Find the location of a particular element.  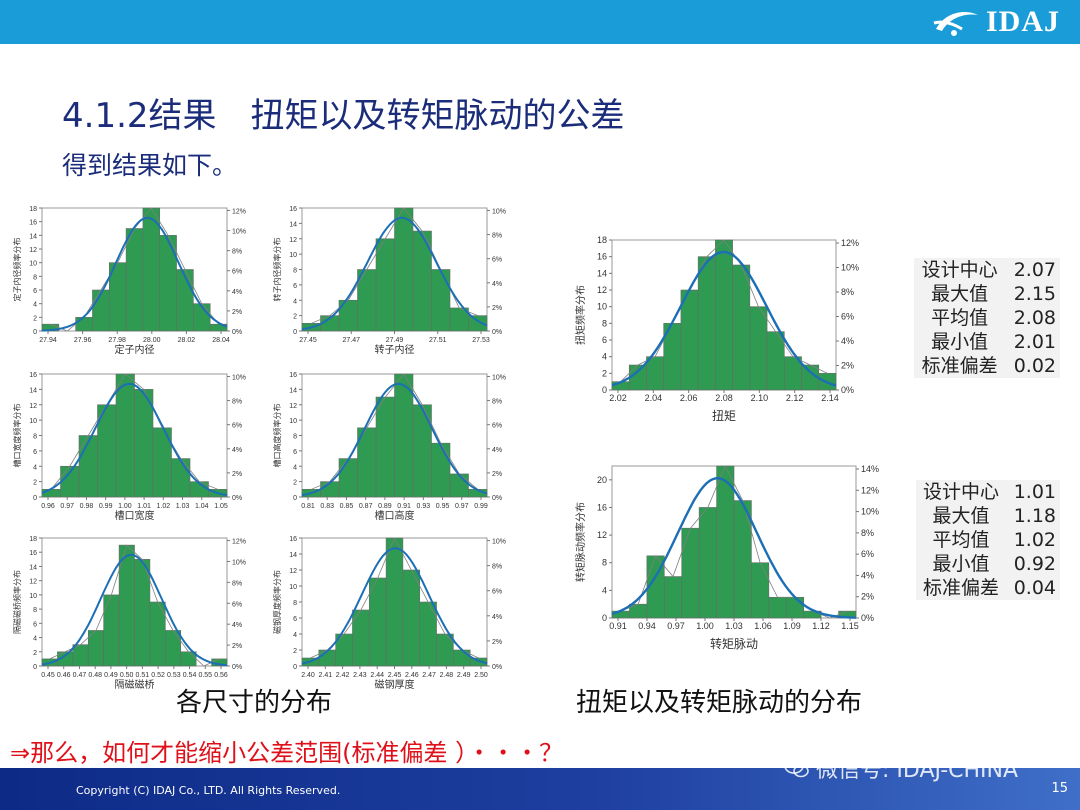

caption-torque-distribution: 扭矩以及转矩脉动的分布 is located at coordinates (719, 703).